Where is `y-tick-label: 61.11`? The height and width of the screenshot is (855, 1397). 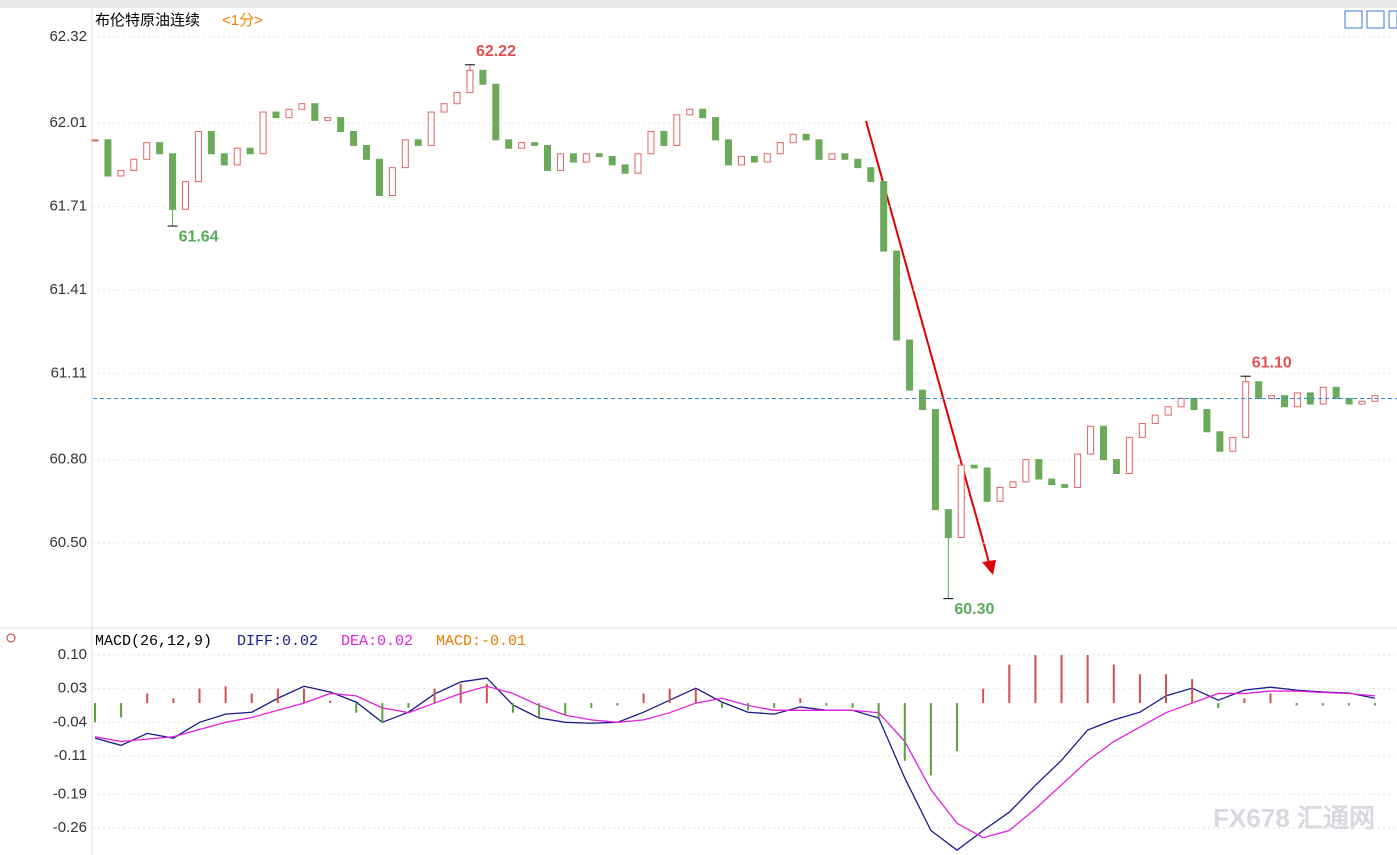 y-tick-label: 61.11 is located at coordinates (69, 372).